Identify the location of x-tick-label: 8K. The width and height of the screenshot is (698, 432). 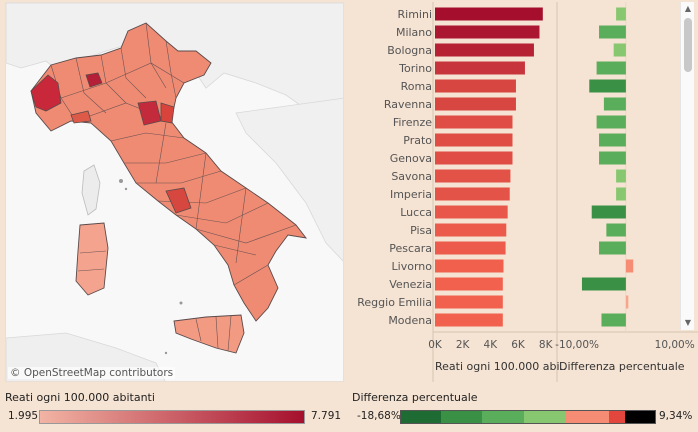
(546, 345).